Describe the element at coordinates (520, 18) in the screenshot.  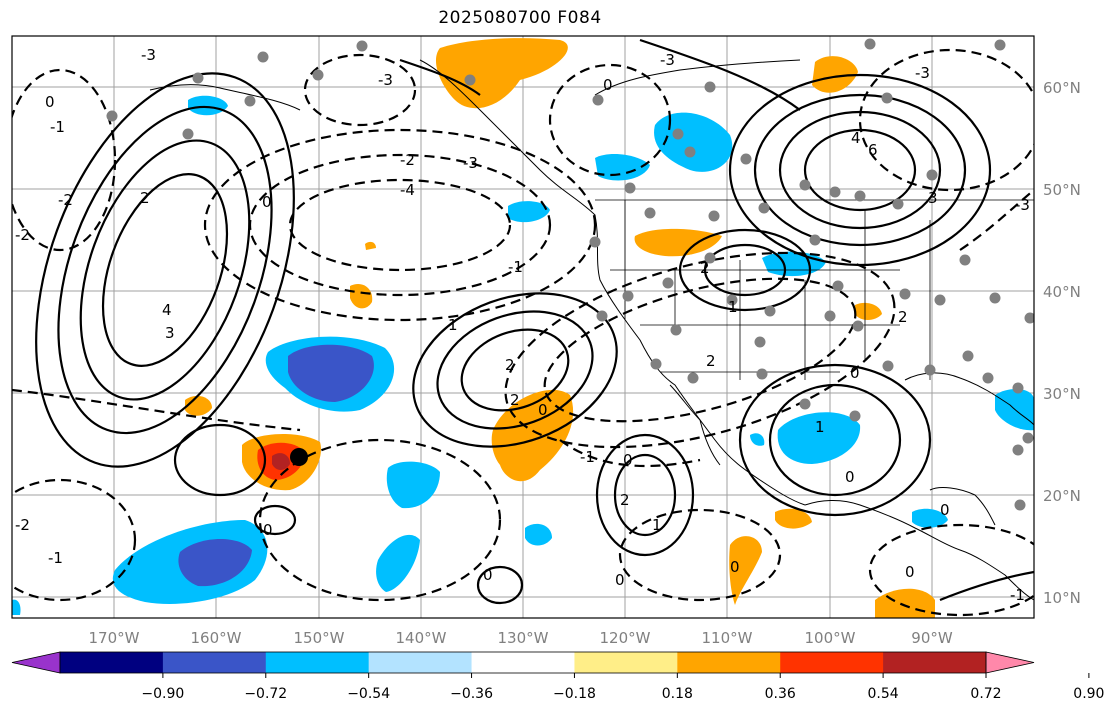
I see `map-title: 2025080700 F084` at that location.